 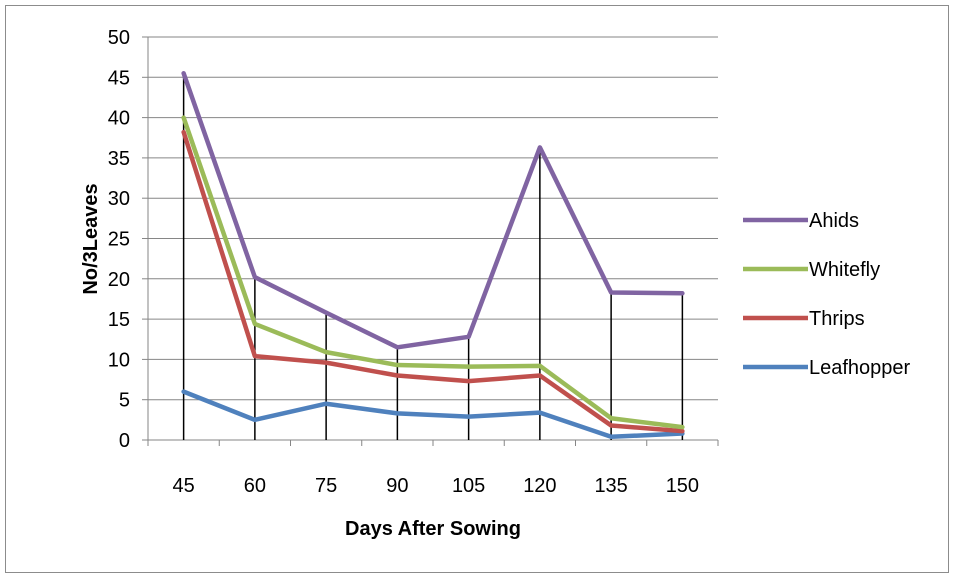 I want to click on y-tick-label: 35, so click(x=119, y=159).